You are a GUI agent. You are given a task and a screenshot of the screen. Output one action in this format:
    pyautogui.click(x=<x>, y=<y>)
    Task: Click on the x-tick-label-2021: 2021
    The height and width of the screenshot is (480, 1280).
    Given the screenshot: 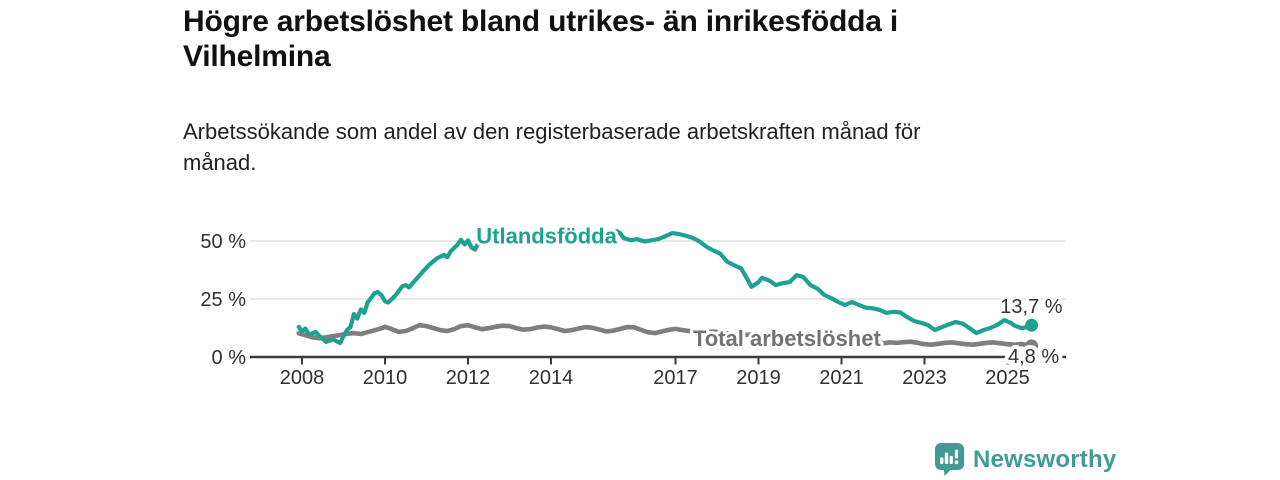 What is the action you would take?
    pyautogui.click(x=841, y=378)
    